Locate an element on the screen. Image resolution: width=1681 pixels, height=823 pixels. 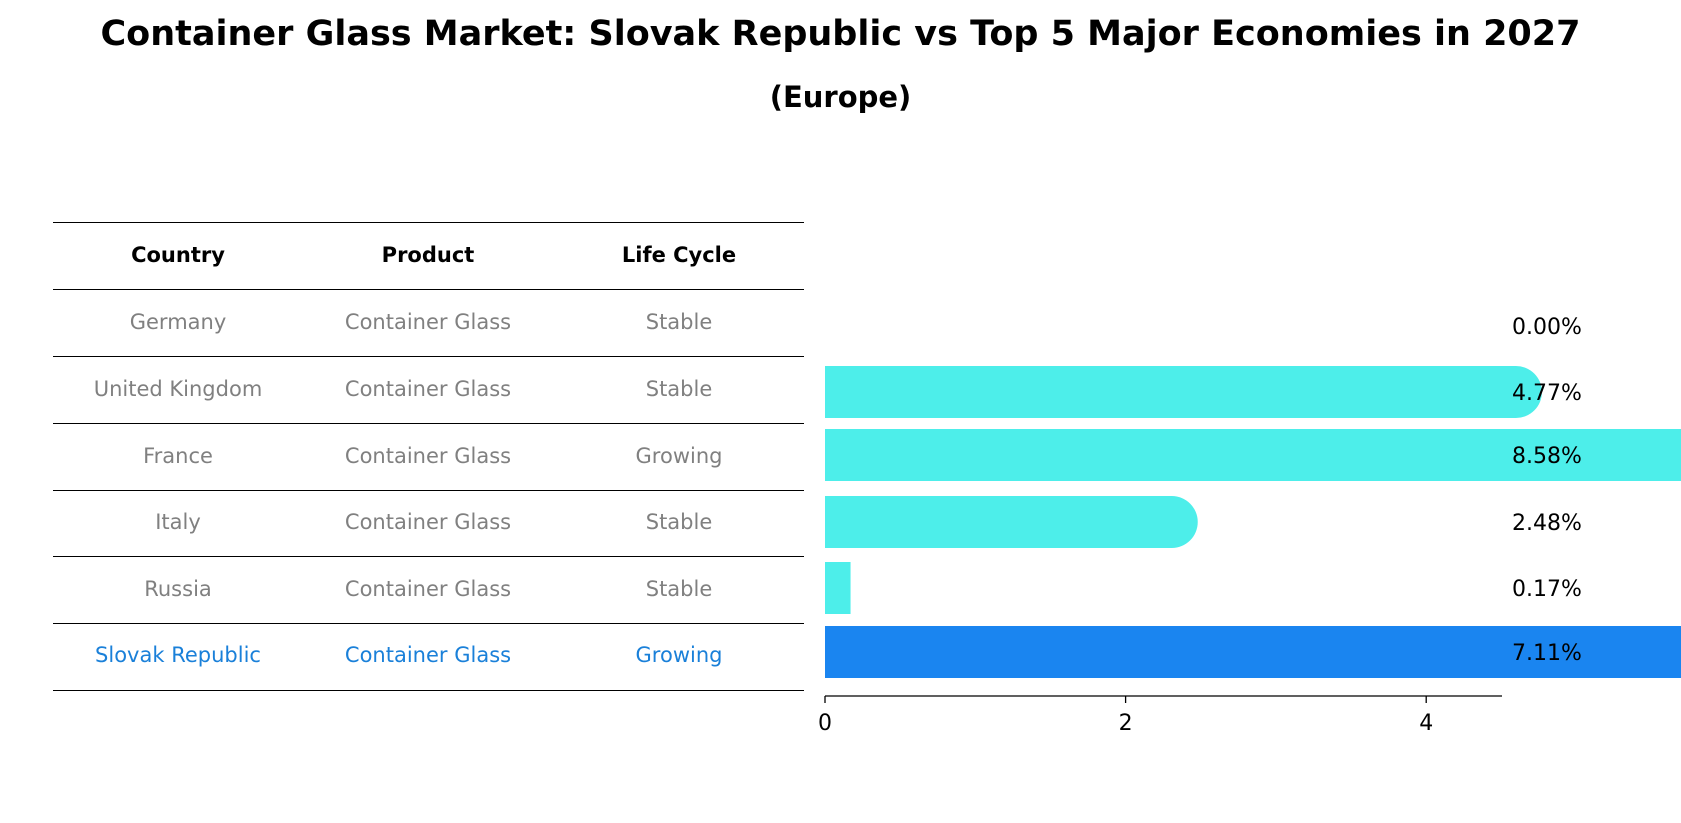
bar-value-label: 0.17% is located at coordinates (1547, 589).